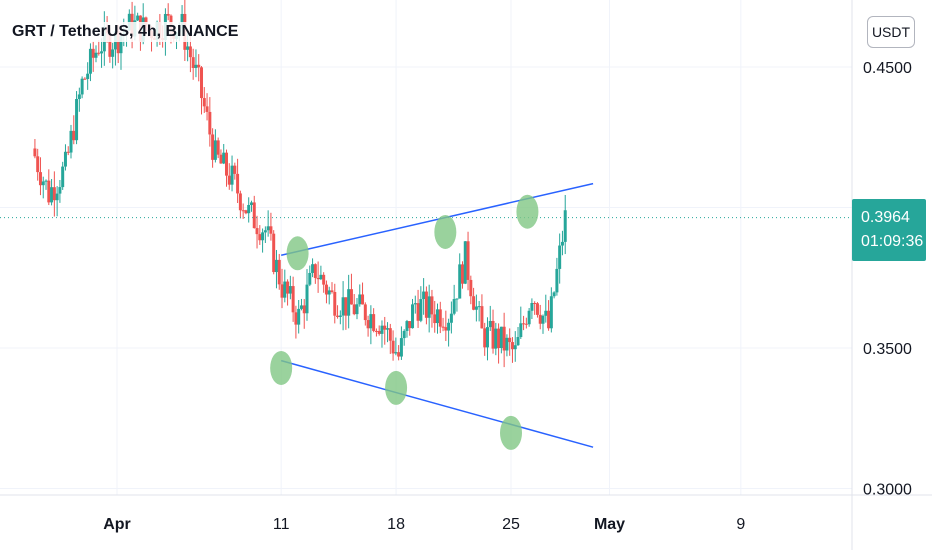 The height and width of the screenshot is (550, 932). I want to click on trendline-lower, so click(437, 403).